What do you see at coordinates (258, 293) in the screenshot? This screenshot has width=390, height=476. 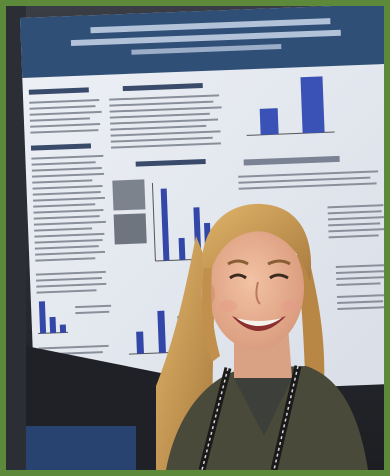 I see `nose` at bounding box center [258, 293].